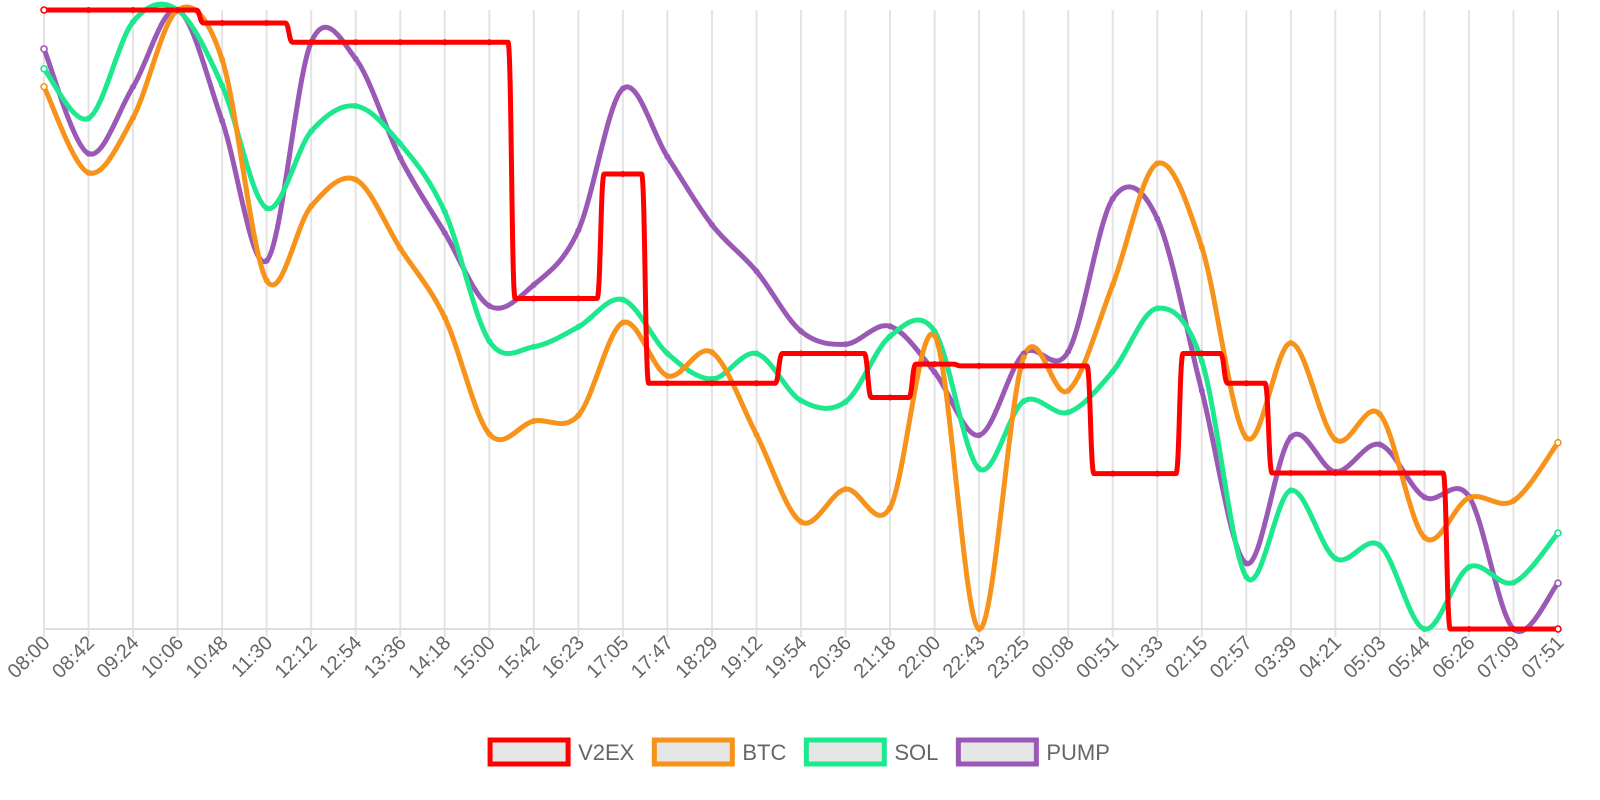 Image resolution: width=1600 pixels, height=800 pixels. Describe the element at coordinates (916, 752) in the screenshot. I see `legend-label-sol: SOL` at that location.